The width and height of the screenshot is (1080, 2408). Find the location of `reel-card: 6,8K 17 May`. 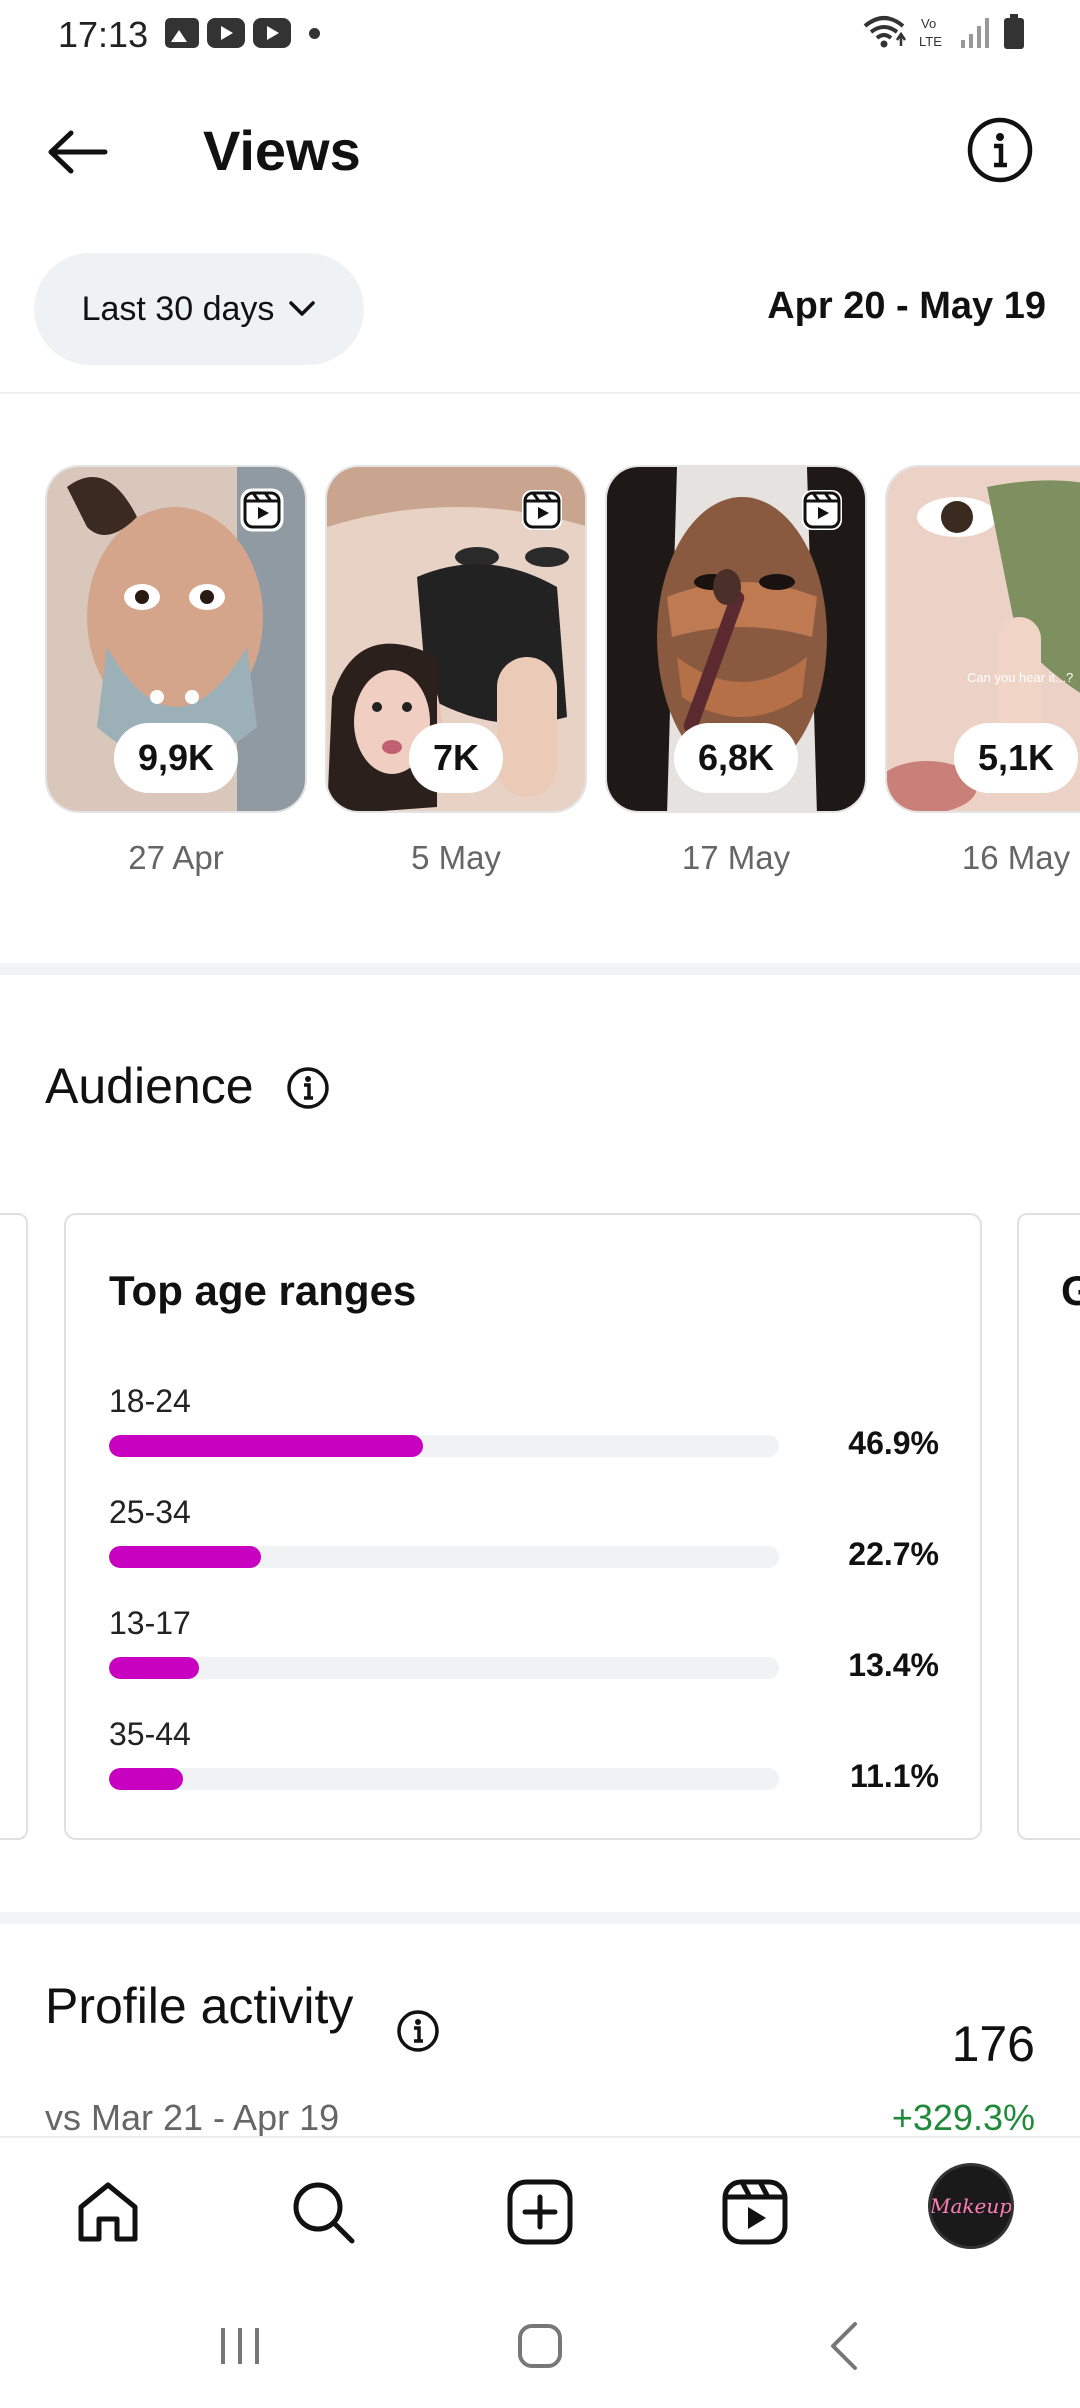

reel-card: 6,8K 17 May is located at coordinates (736, 671).